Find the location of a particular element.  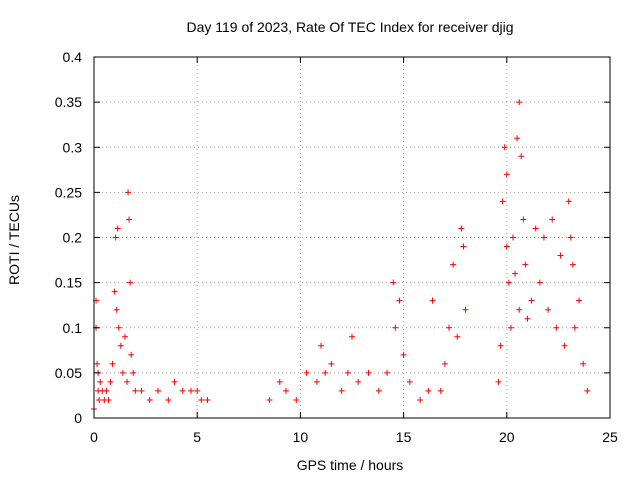

y-tick-label: 0.05 is located at coordinates (68, 373).